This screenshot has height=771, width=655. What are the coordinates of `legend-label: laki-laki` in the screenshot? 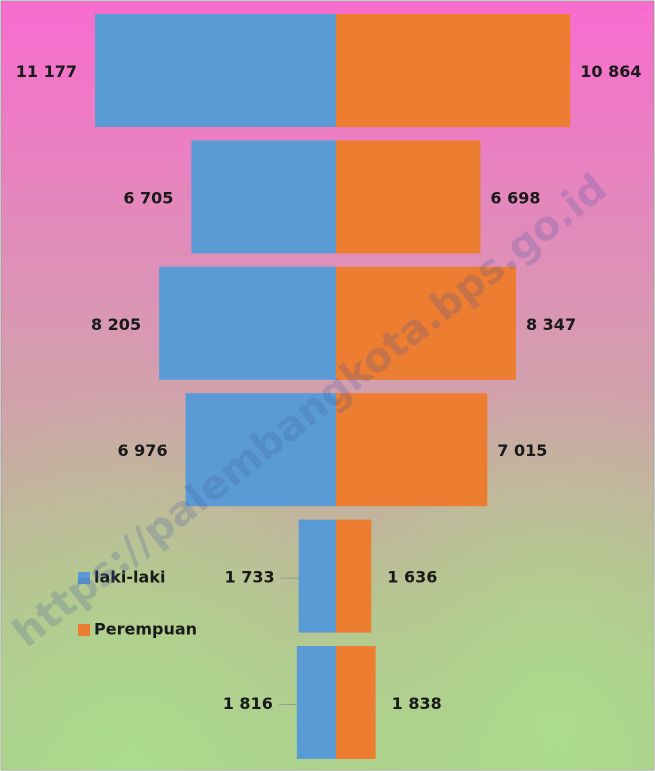 It's located at (129, 577).